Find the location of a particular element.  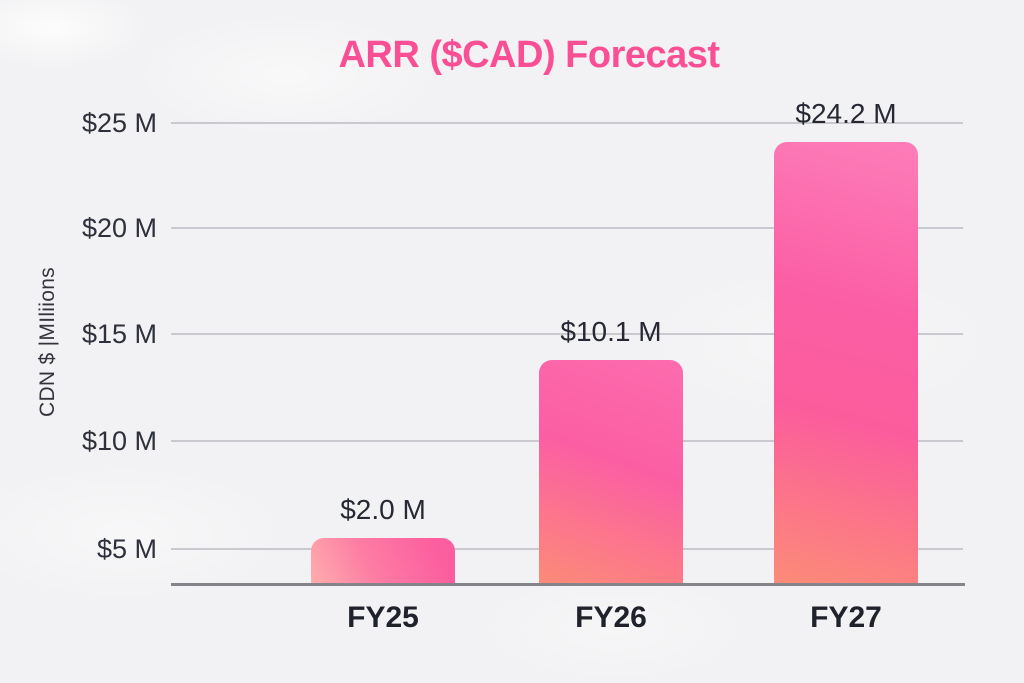

gridline-15m is located at coordinates (567, 334).